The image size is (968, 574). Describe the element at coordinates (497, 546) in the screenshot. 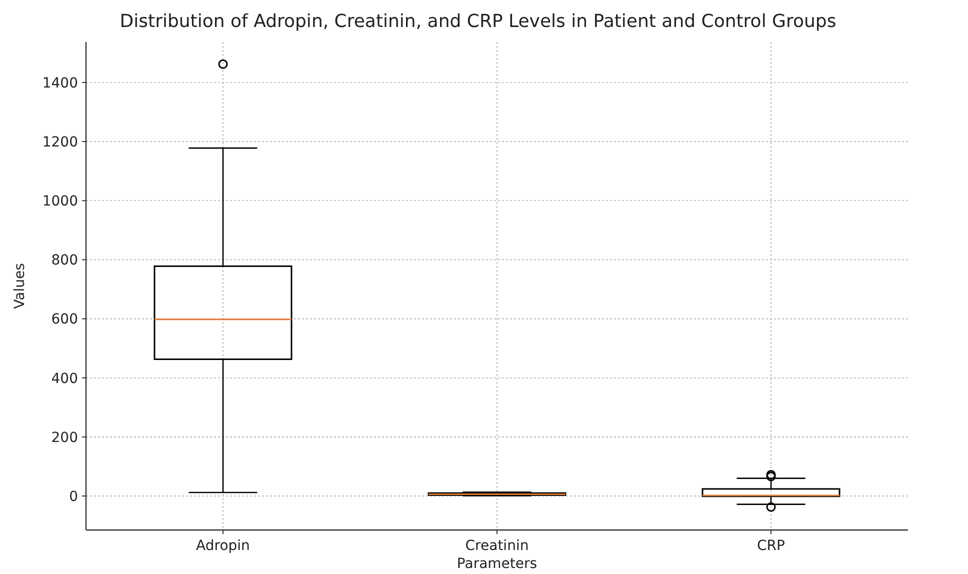

I see `x-tick-label: Creatinin` at that location.